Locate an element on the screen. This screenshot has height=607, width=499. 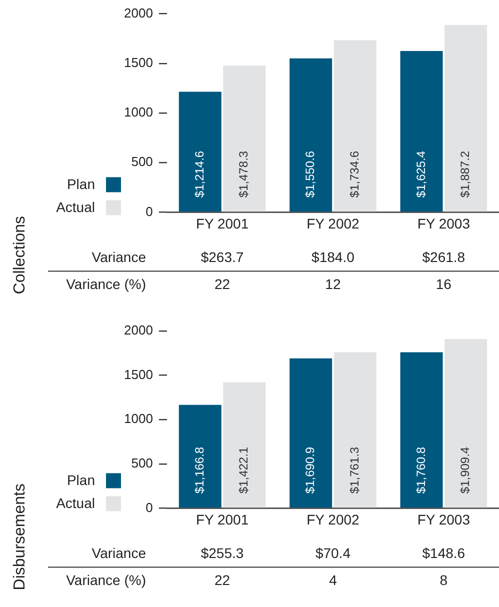
text: $184.0 is located at coordinates (333, 257).